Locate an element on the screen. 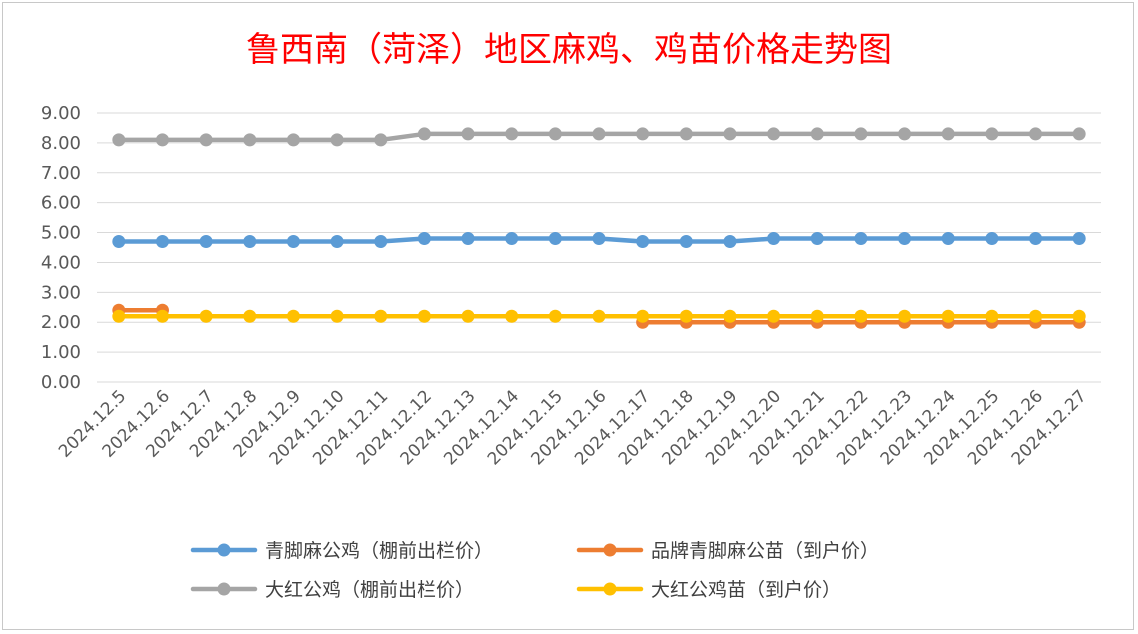  y-tick-label-0.00: 0.00 is located at coordinates (61, 382).